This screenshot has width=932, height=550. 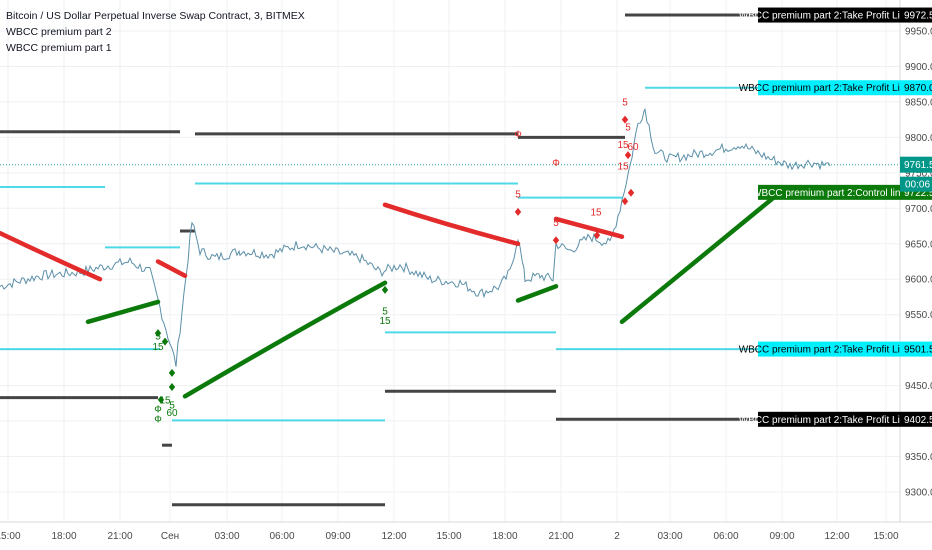 I want to click on current-price-tag: 9761.5 00:06, so click(x=916, y=174).